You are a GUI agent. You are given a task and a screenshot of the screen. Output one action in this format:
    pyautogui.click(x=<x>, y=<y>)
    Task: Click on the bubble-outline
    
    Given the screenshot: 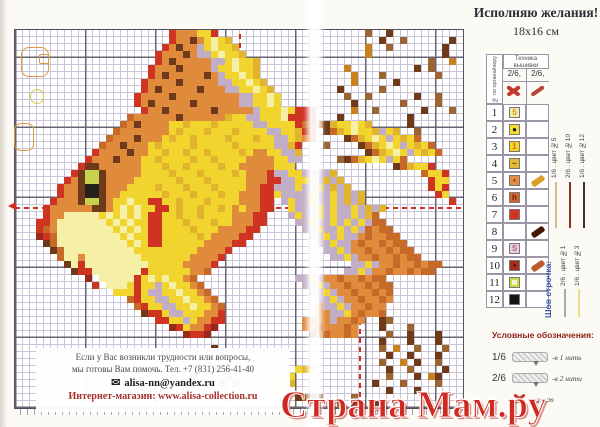 What is the action you would take?
    pyautogui.click(x=24, y=137)
    